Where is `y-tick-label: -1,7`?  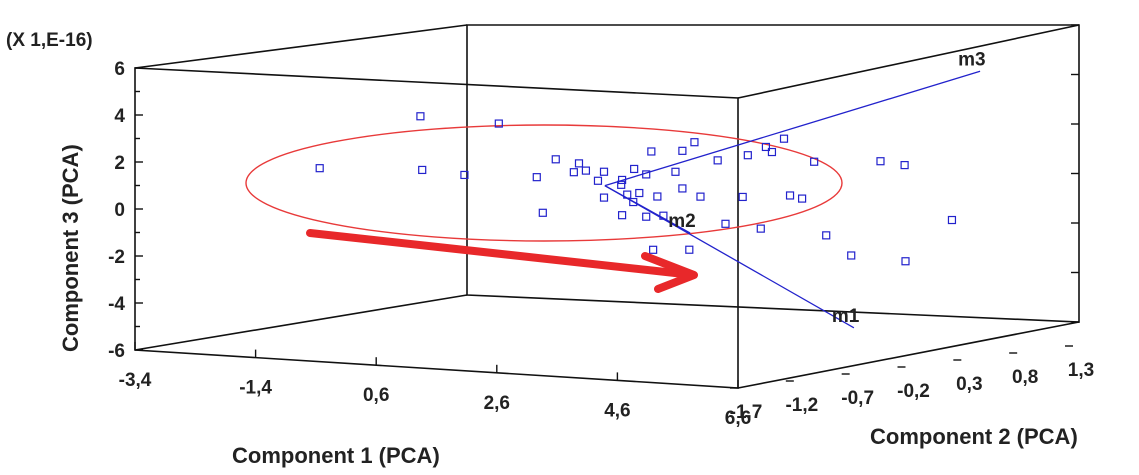 y-tick-label: -1,7 is located at coordinates (746, 412).